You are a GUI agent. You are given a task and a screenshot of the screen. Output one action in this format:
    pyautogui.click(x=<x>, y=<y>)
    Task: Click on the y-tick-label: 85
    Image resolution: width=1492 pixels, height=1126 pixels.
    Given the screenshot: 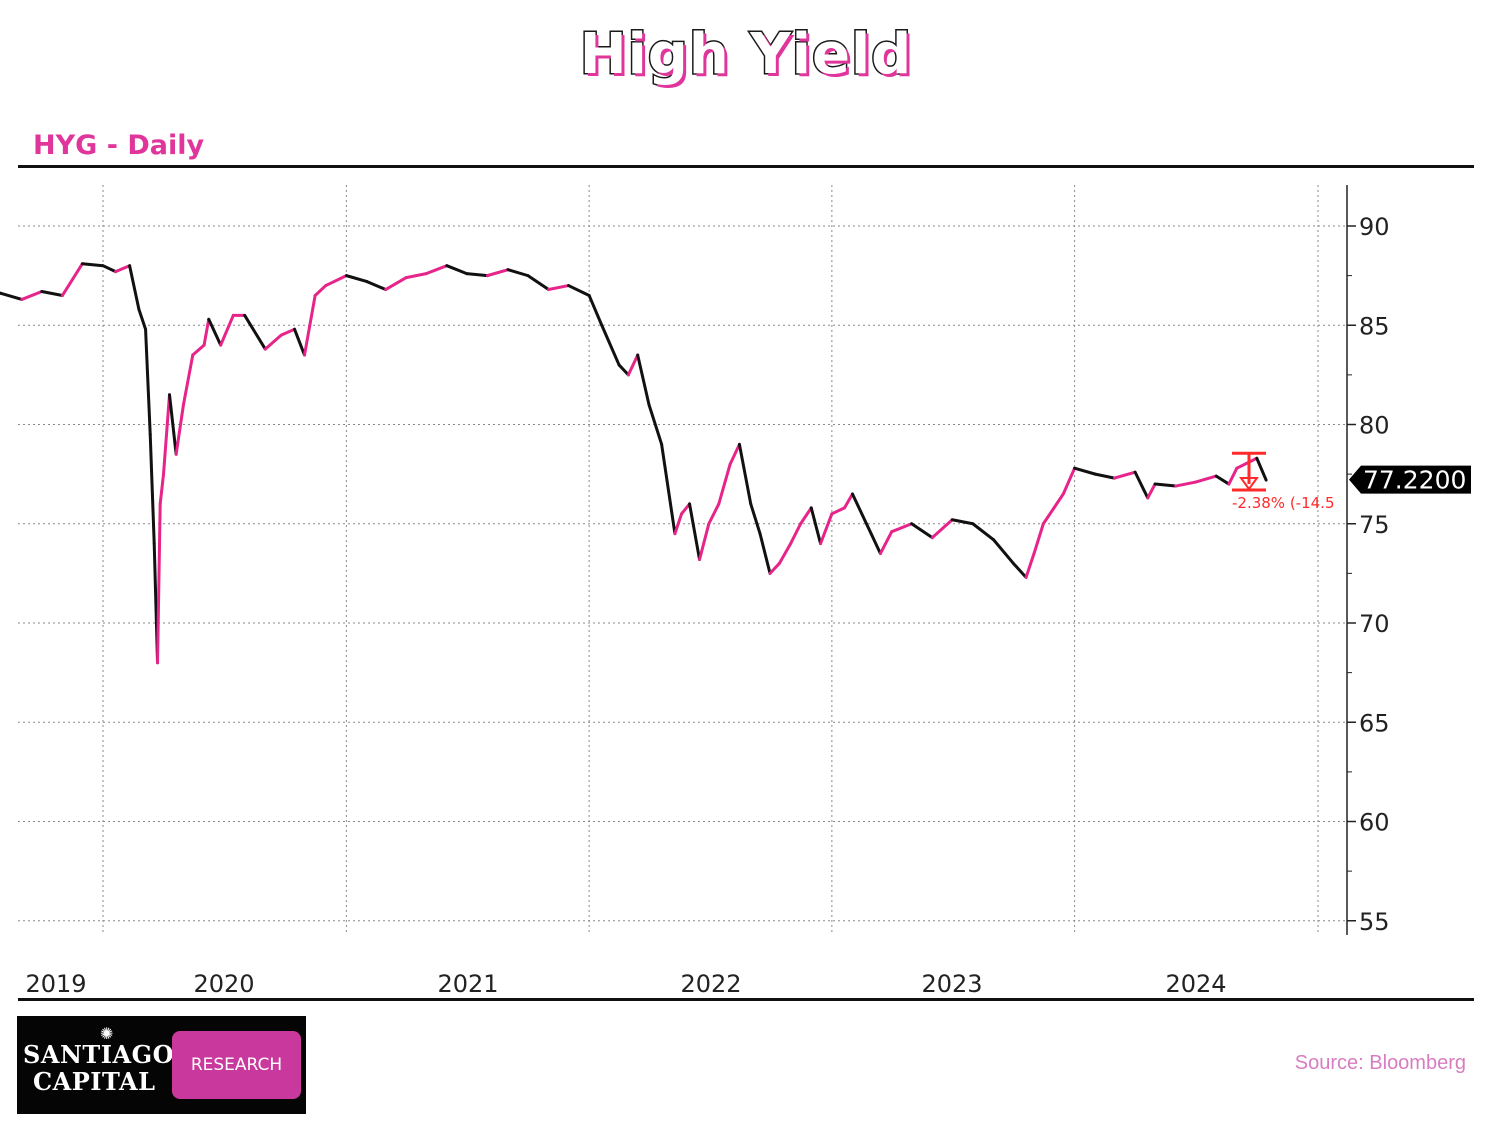 What is the action you would take?
    pyautogui.click(x=1374, y=326)
    